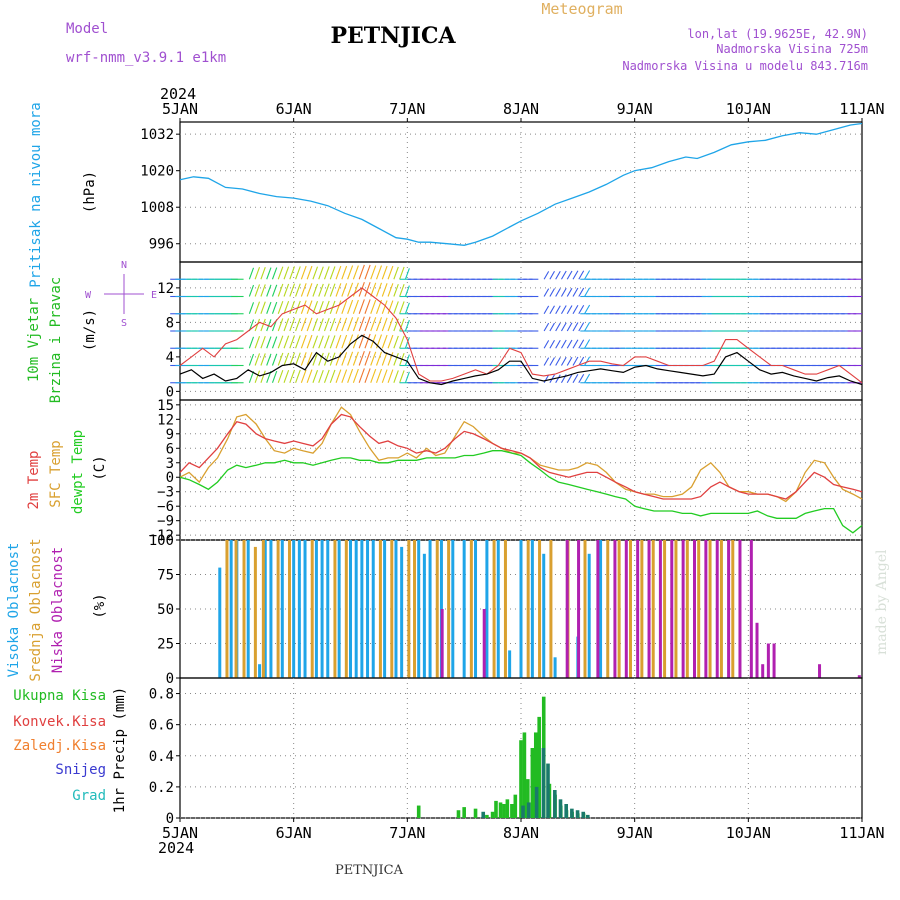 The image size is (900, 900). Describe the element at coordinates (393, 36) in the screenshot. I see `station-title: PETNJICA` at that location.